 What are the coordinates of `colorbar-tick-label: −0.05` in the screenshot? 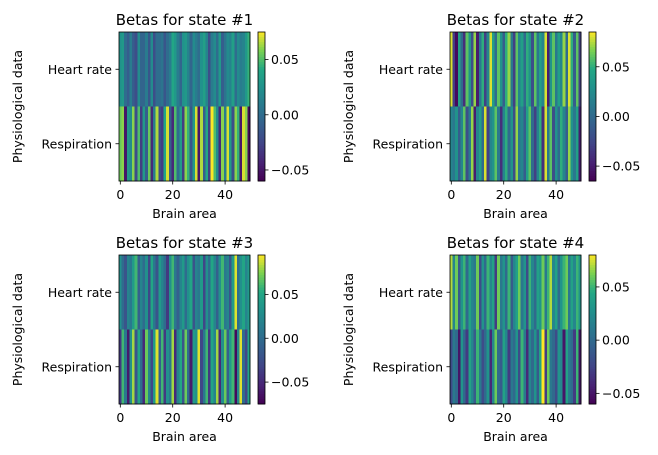 It's located at (290, 169).